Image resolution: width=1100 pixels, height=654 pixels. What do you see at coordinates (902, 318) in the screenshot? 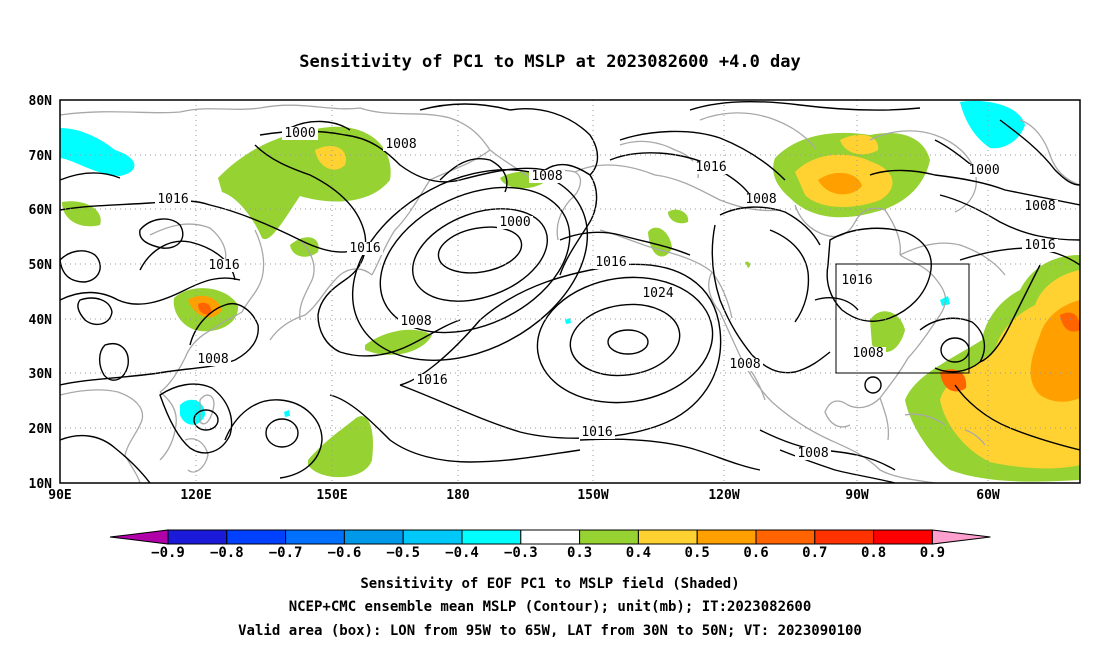
I see `valid-area-box` at bounding box center [902, 318].